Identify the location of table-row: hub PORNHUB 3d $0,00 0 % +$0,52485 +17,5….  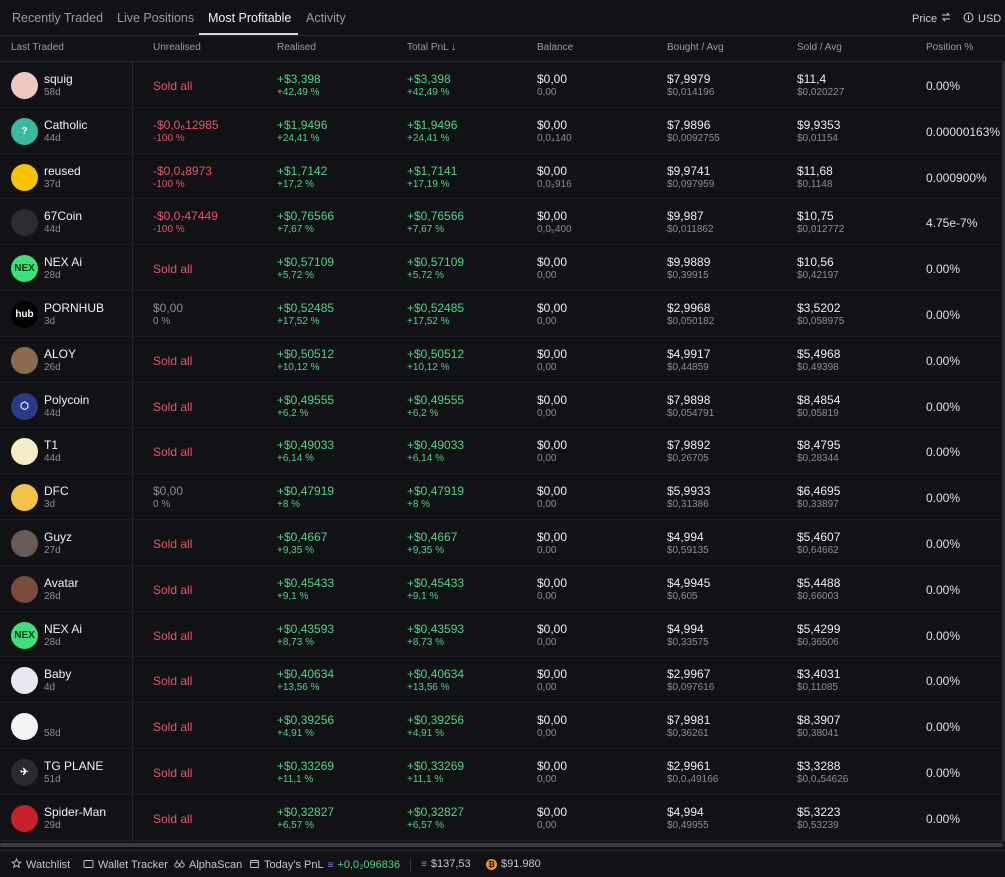
(502, 314).